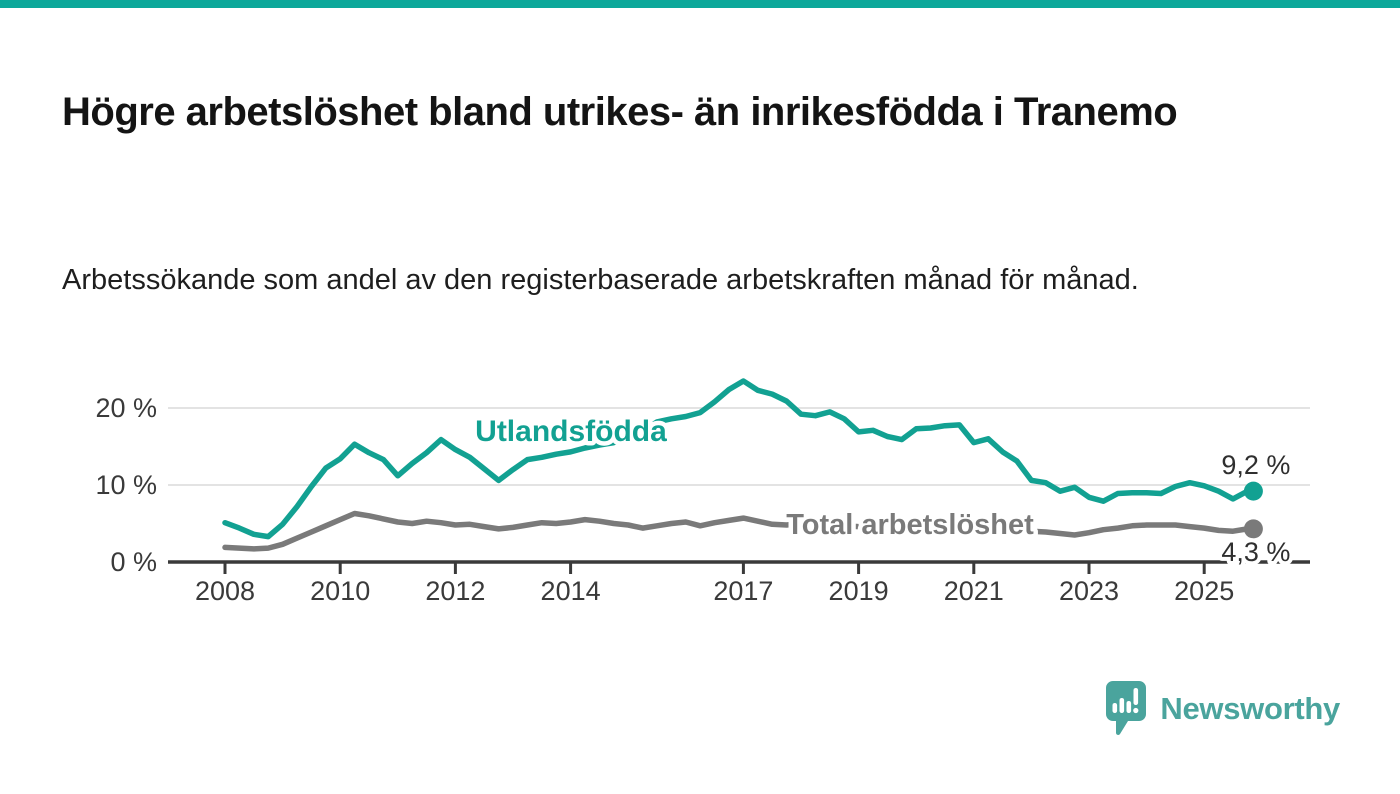 This screenshot has height=794, width=1400. What do you see at coordinates (743, 591) in the screenshot?
I see `x-tick-label-2017: 2017` at bounding box center [743, 591].